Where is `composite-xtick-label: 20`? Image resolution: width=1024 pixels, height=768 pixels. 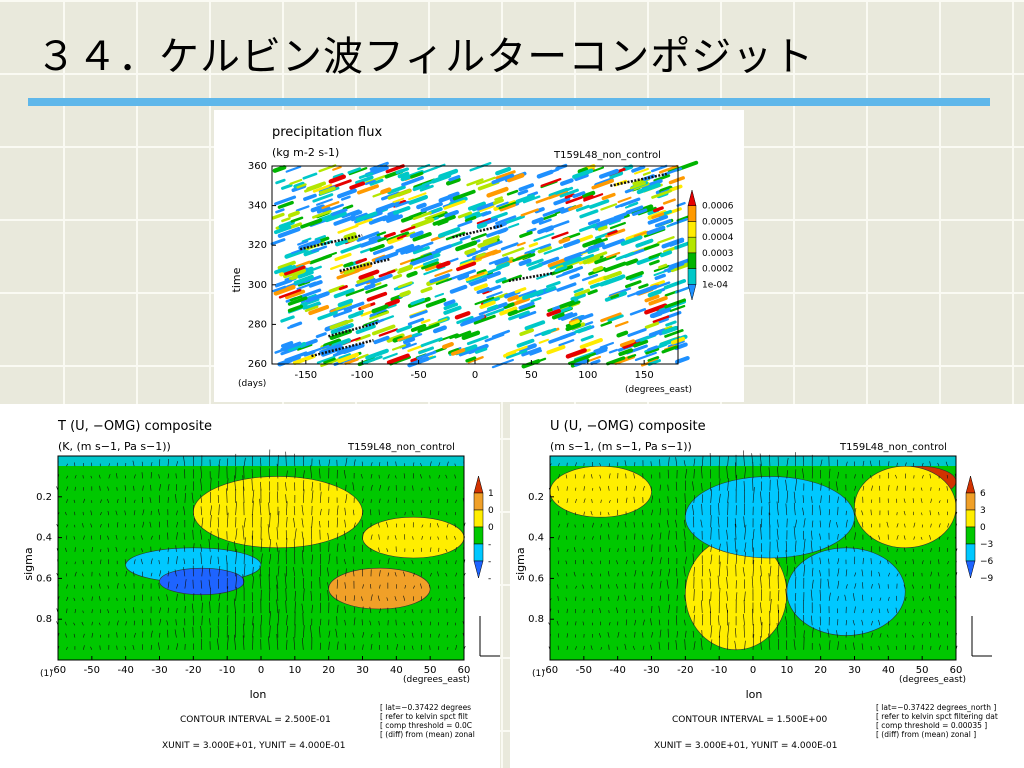
composite-xtick-label: 20 is located at coordinates (820, 670).